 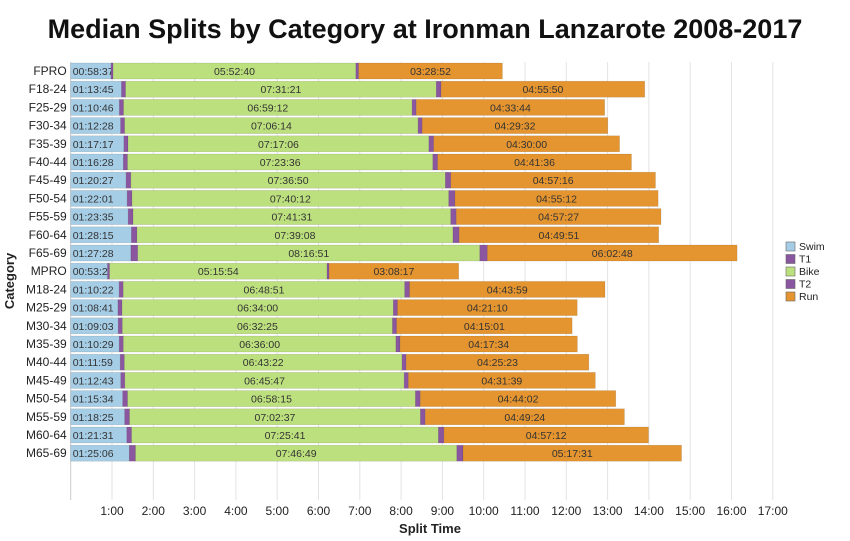 What do you see at coordinates (48, 162) in the screenshot?
I see `category-label: F40-44` at bounding box center [48, 162].